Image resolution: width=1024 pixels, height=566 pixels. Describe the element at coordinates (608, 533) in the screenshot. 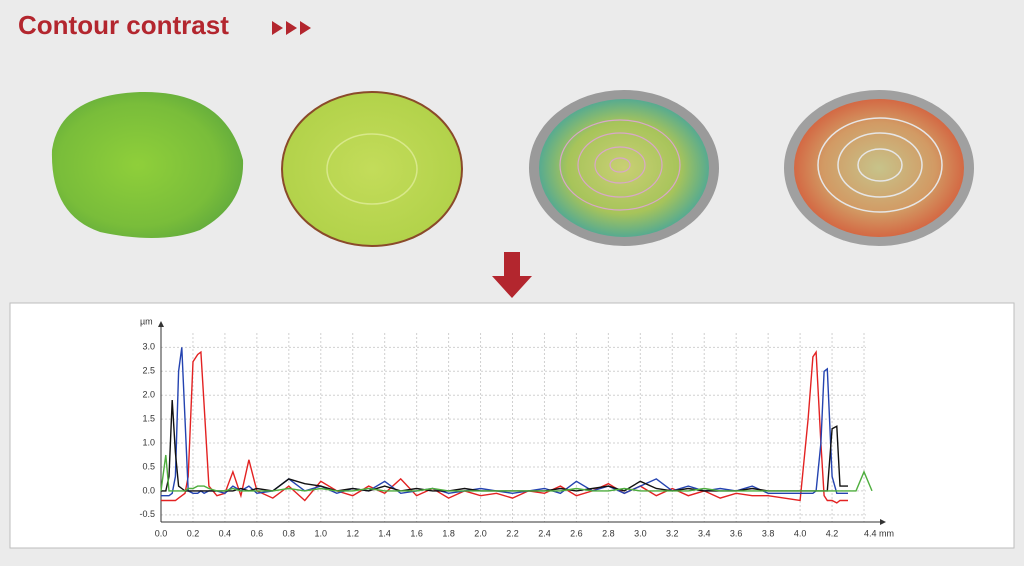

I see `x-tick-label: 2.8` at that location.